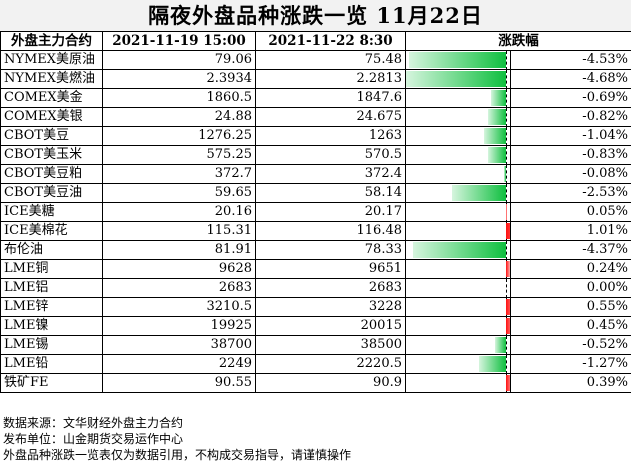  What do you see at coordinates (51, 41) in the screenshot?
I see `header-contract: 外盘主力合约` at bounding box center [51, 41].